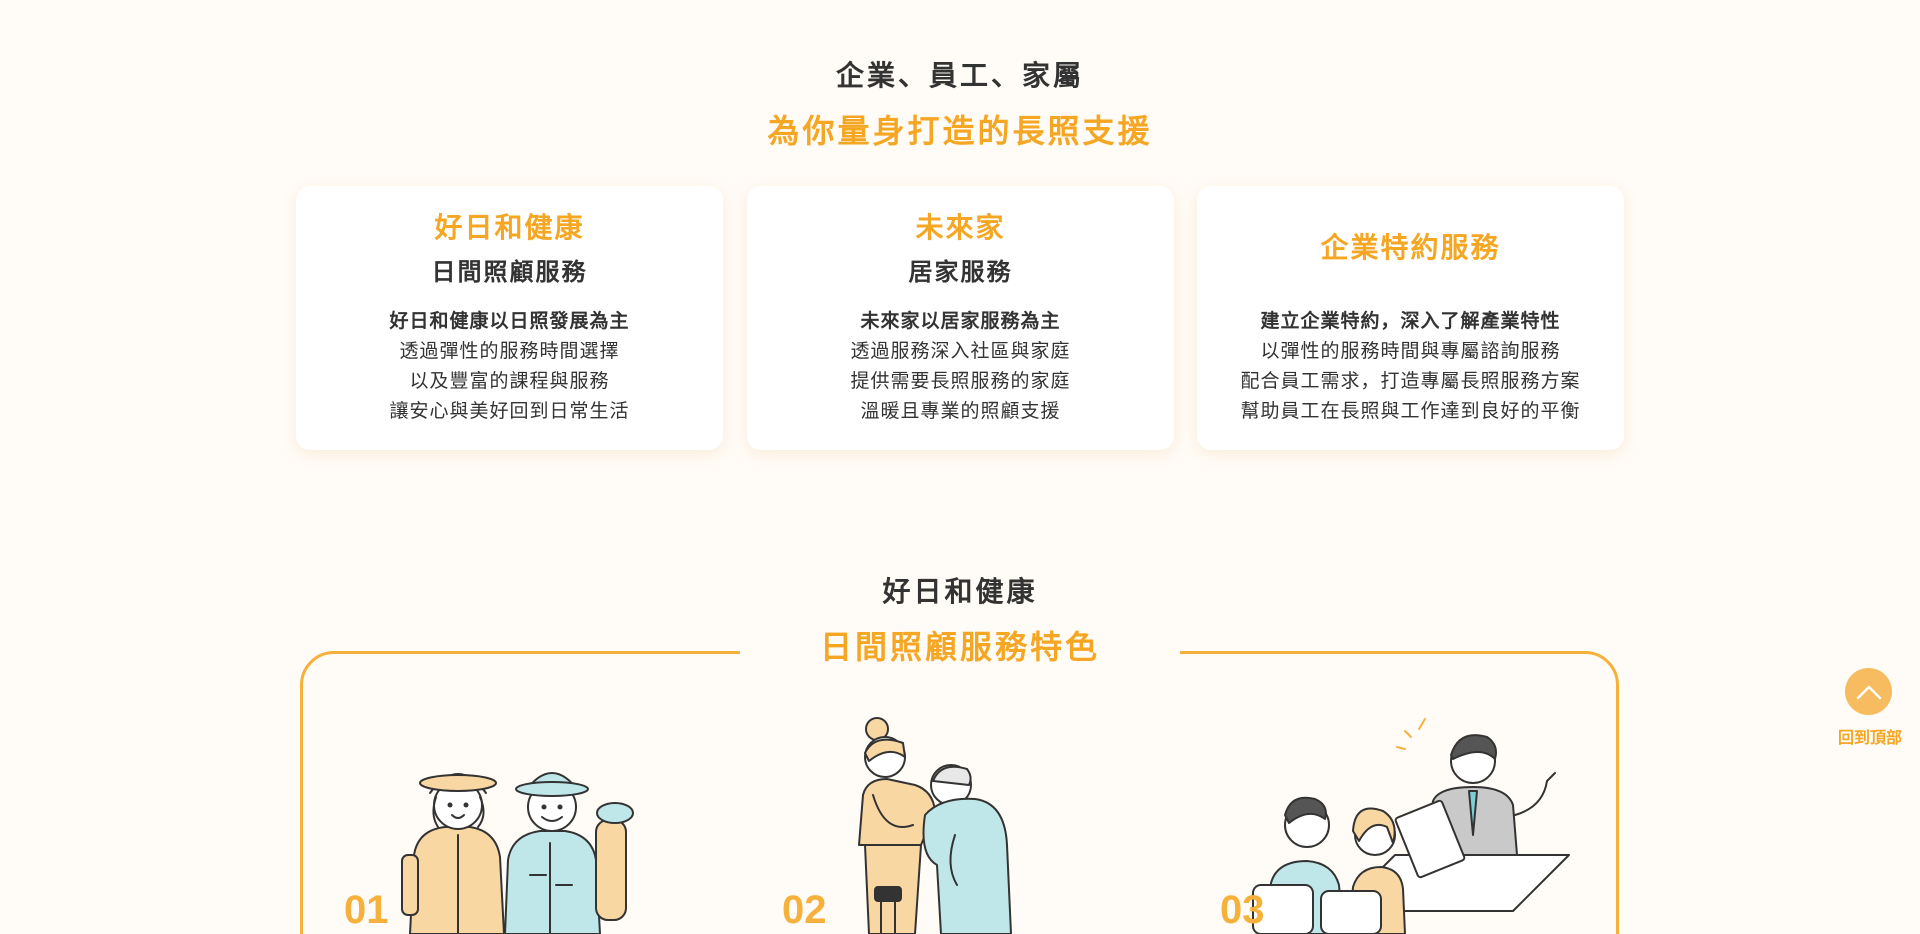 This screenshot has width=1920, height=934. I want to click on card-line: 配合員工需求，打造專屬長照服務方案, so click(1410, 381).